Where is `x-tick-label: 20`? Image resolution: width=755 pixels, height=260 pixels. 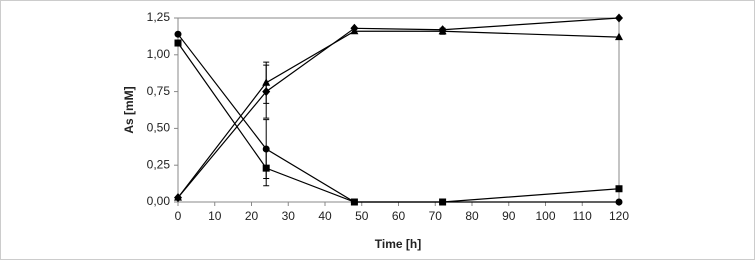
x-tick-label: 20 is located at coordinates (252, 216).